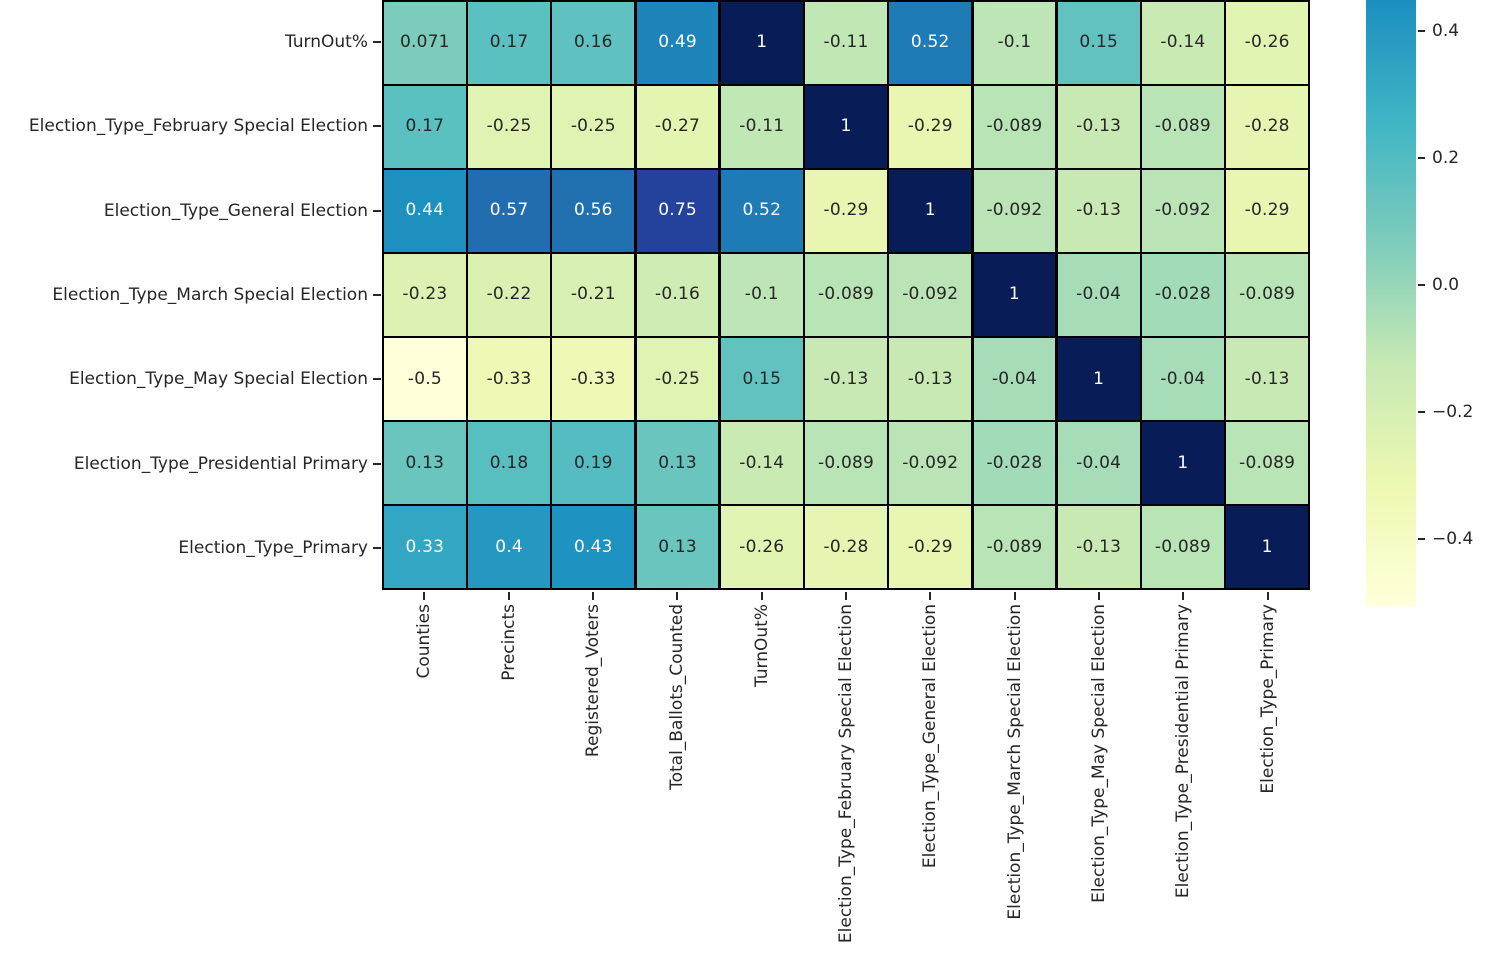 The height and width of the screenshot is (970, 1488). What do you see at coordinates (593, 211) in the screenshot?
I see `heatmap-cell: 0.56` at bounding box center [593, 211].